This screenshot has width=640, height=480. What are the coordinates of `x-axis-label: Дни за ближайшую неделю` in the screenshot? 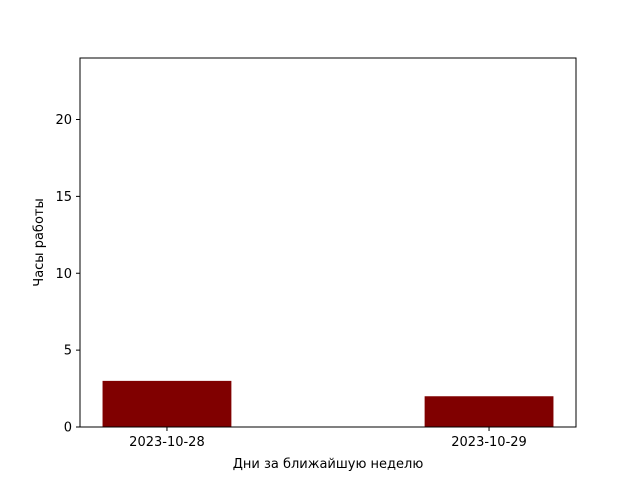 It's located at (328, 464).